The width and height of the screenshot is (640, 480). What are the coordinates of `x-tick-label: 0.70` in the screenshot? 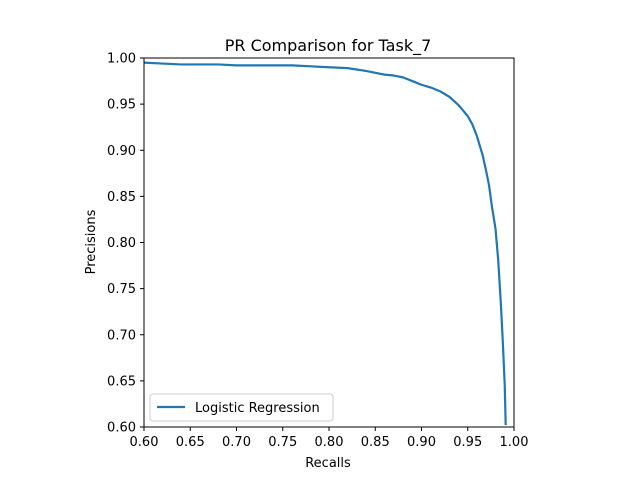 It's located at (236, 442).